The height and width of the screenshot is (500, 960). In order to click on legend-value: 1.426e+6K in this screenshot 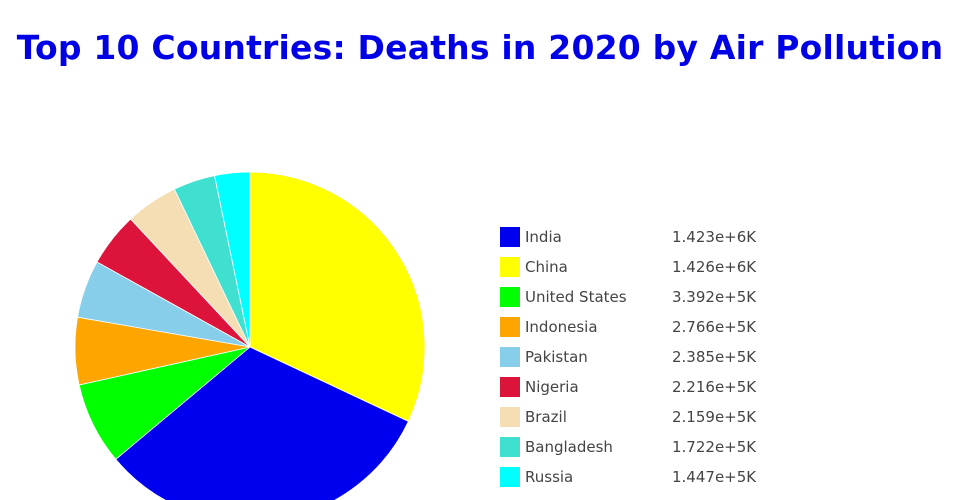, I will do `click(714, 267)`.